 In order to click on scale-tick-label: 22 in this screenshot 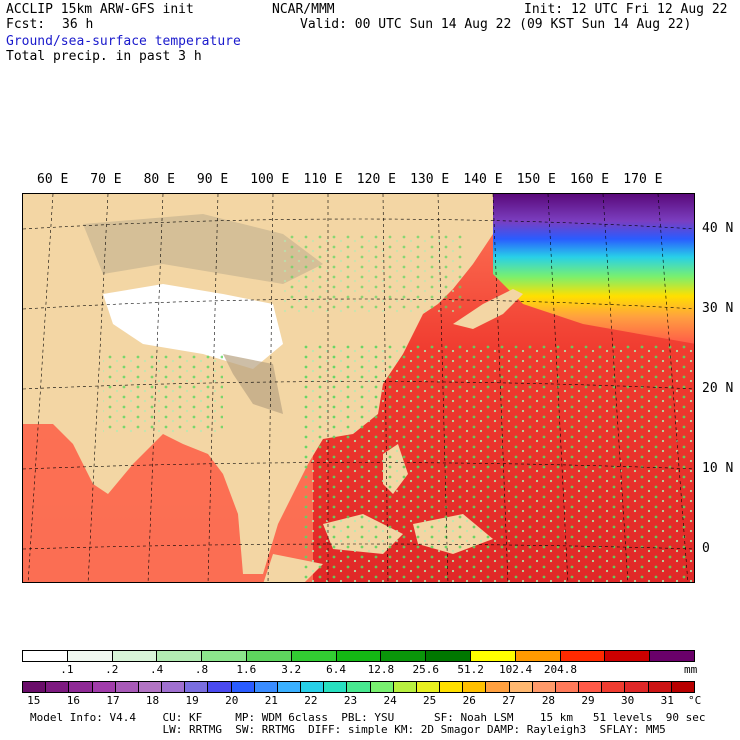, I will do `click(311, 700)`.